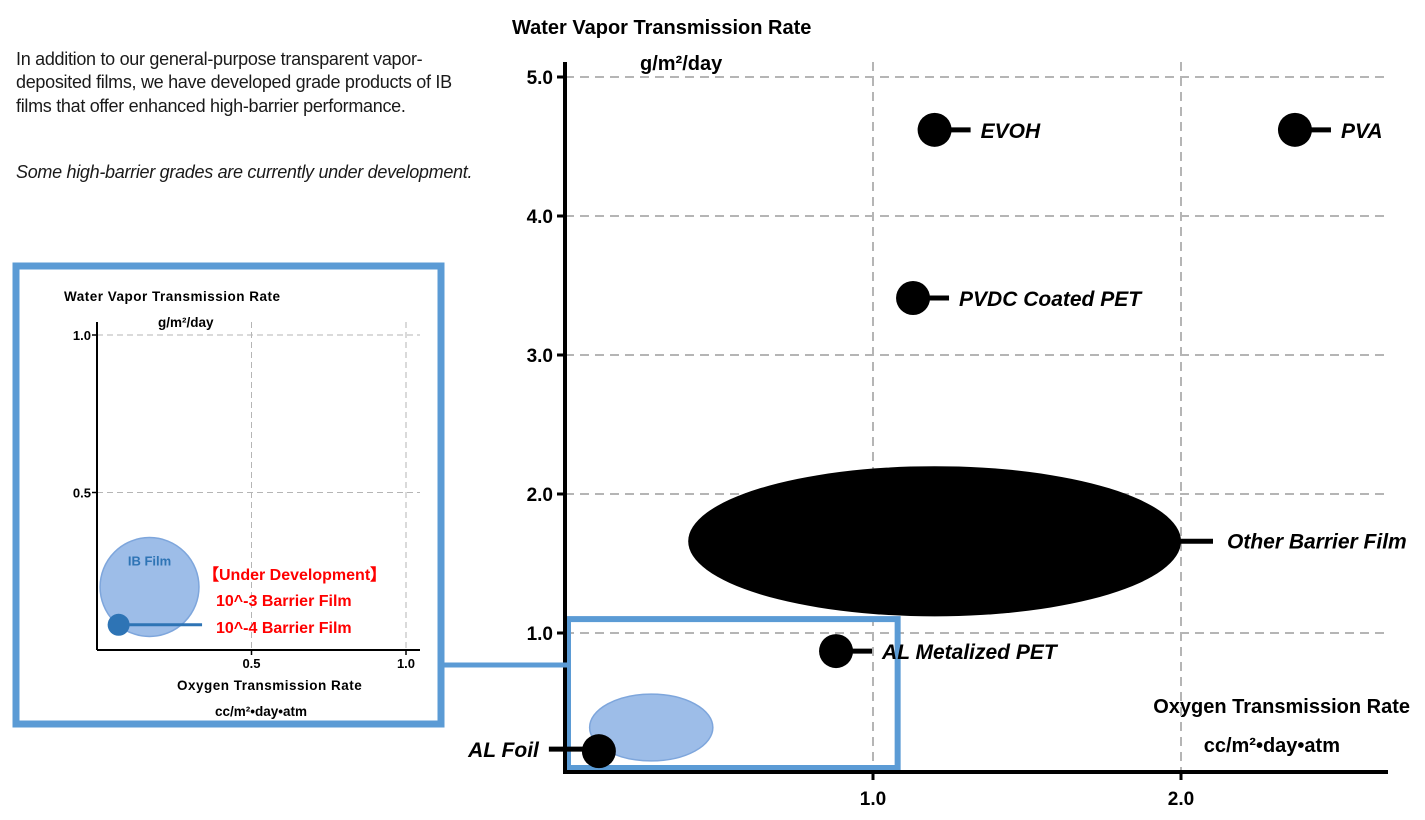  I want to click on inset-ib-point, so click(118, 624).